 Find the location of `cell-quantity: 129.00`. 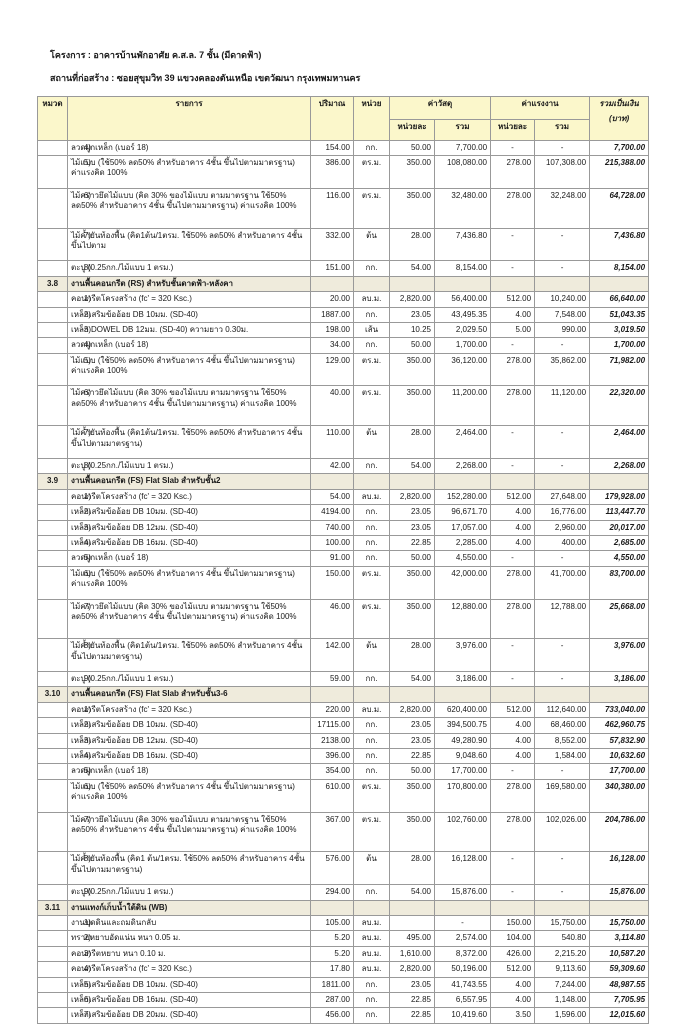

cell-quantity: 129.00 is located at coordinates (332, 369).